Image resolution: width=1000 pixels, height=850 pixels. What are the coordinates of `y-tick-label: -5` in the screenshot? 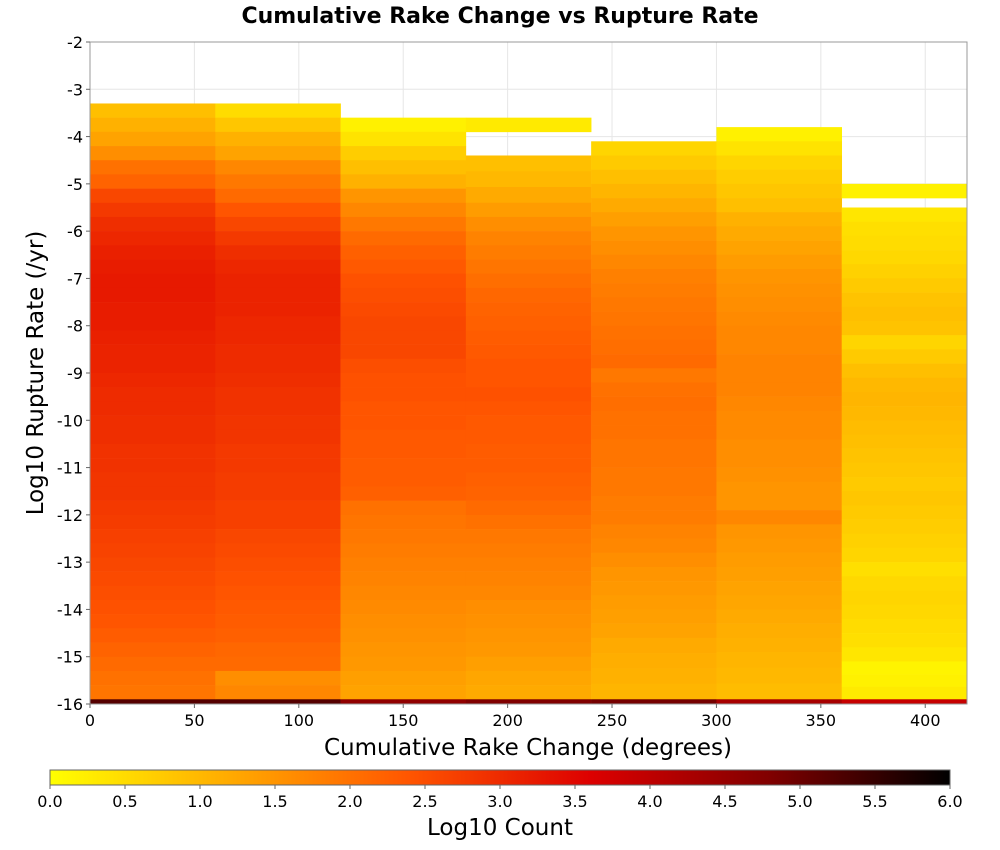 It's located at (75, 184).